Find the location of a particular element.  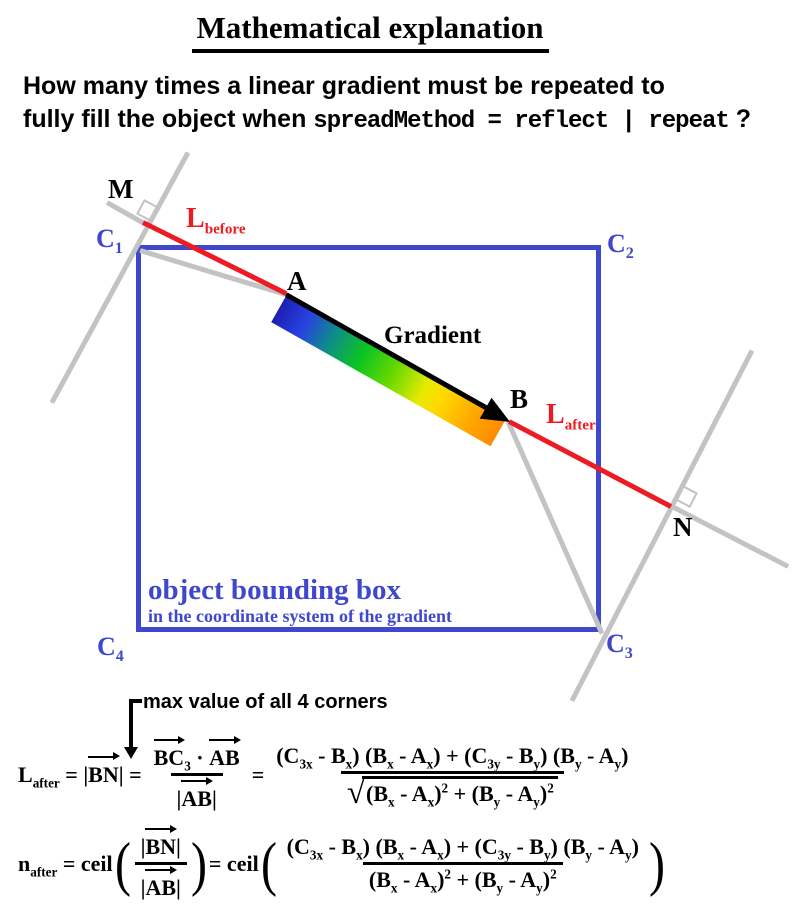

formula2-ratio-fraction: |BN| |AB| is located at coordinates (160, 863).